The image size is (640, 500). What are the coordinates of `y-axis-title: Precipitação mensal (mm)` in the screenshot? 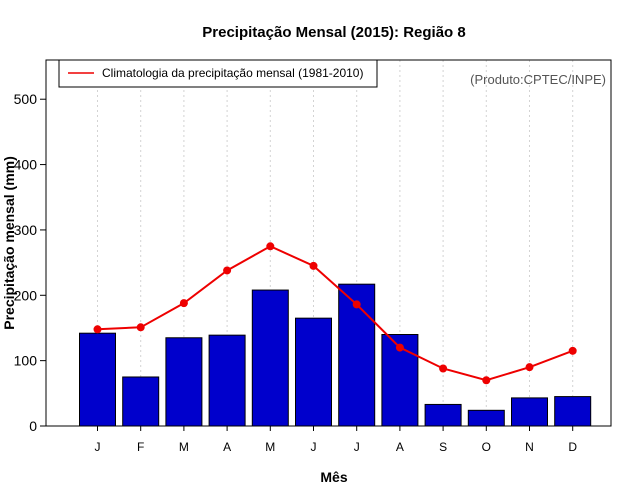 It's located at (9, 243).